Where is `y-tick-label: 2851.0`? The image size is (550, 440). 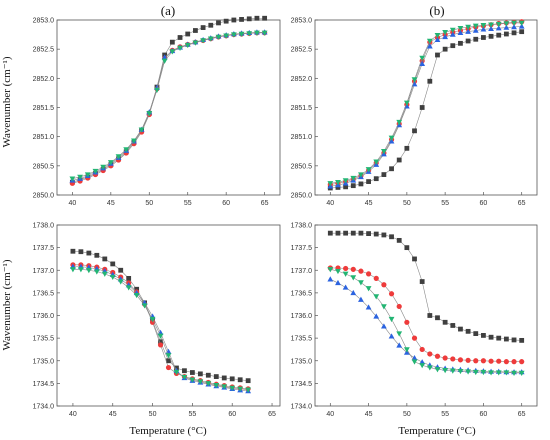
y-tick-label: 2851.0 is located at coordinates (44, 137).